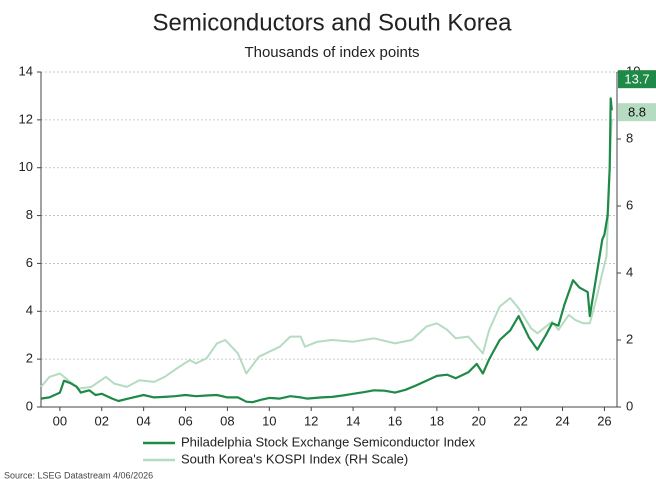  What do you see at coordinates (26, 118) in the screenshot?
I see `y-tick-label: 12` at bounding box center [26, 118].